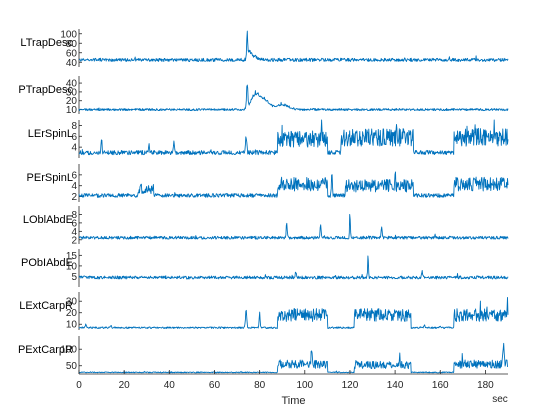 The image size is (560, 420). I want to click on row-label: PTrapDesc, so click(45, 90).